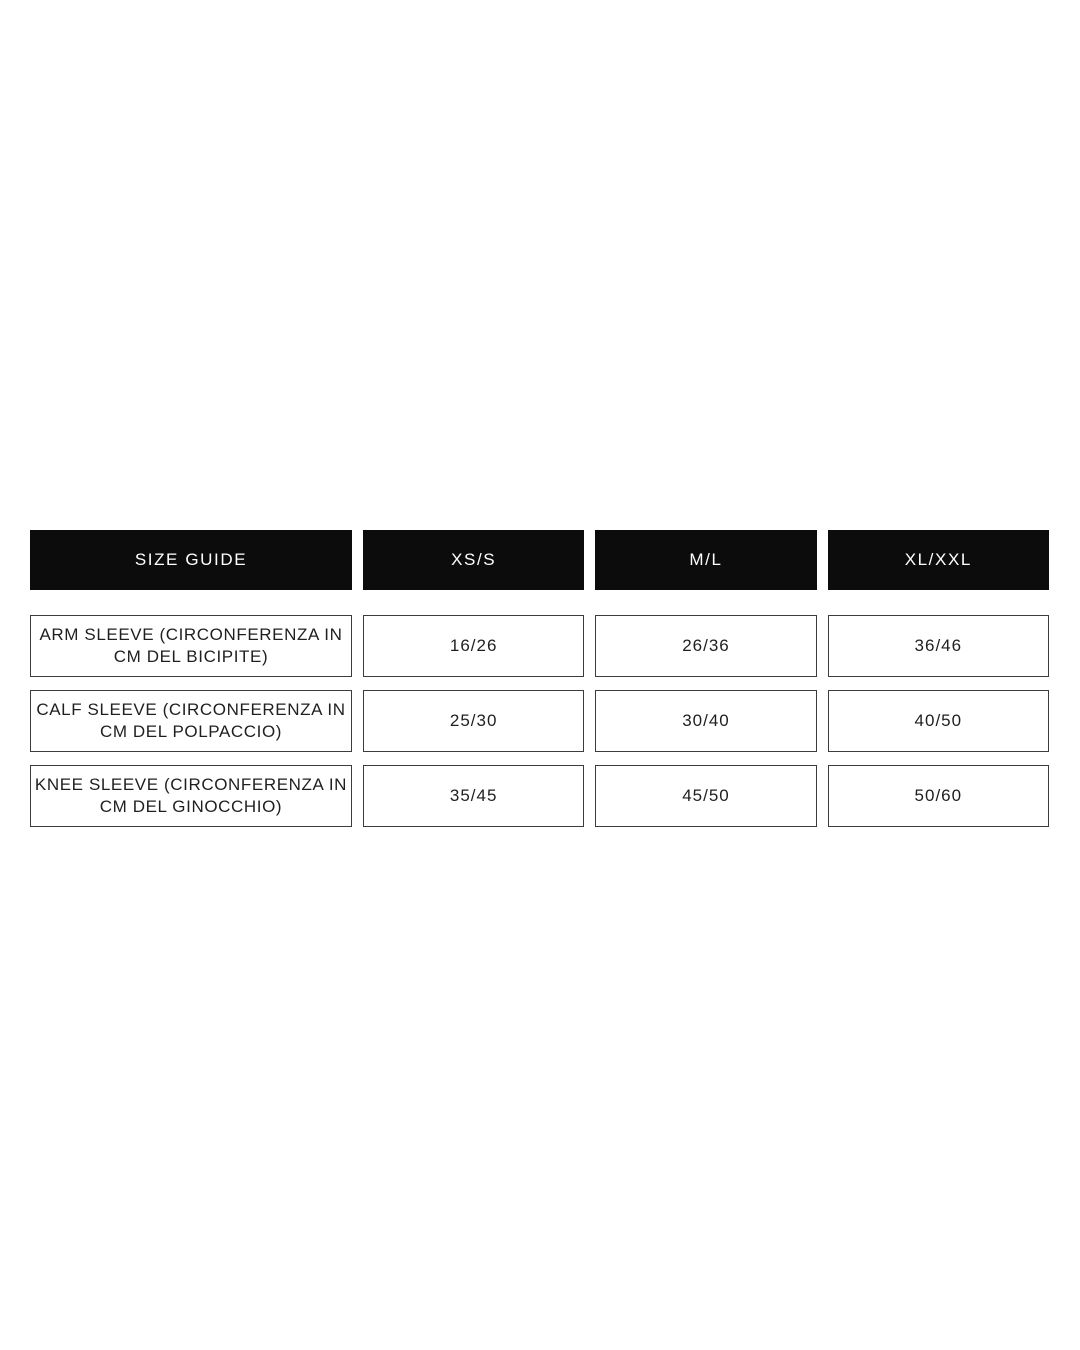 The width and height of the screenshot is (1080, 1350). What do you see at coordinates (474, 646) in the screenshot?
I see `cell-arm-sleeve-xs-s: 16/26` at bounding box center [474, 646].